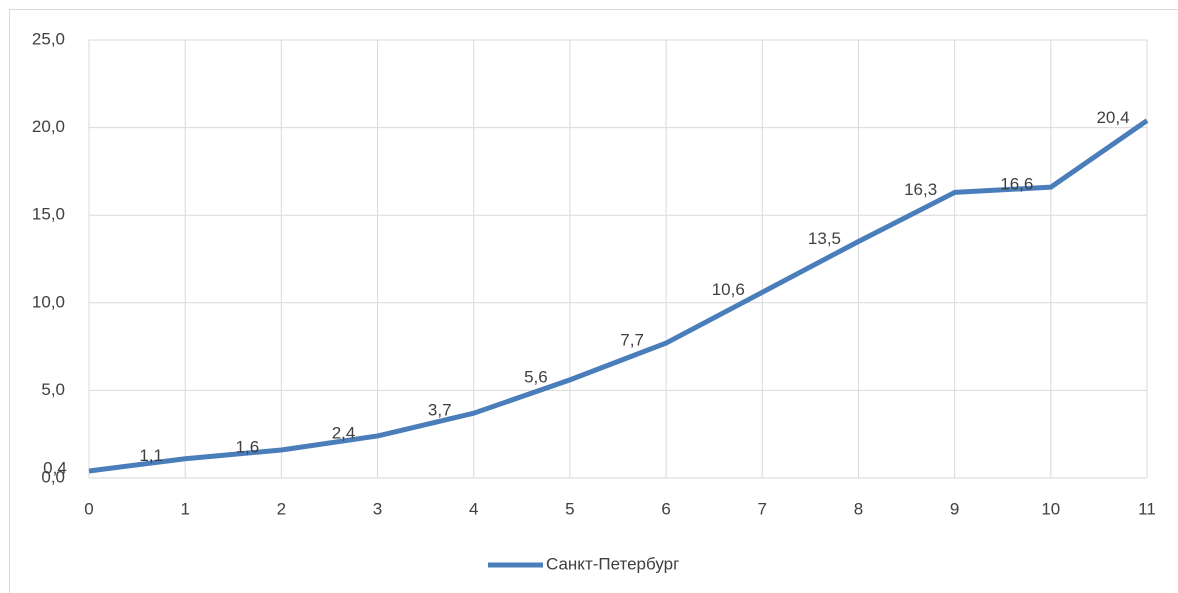  Describe the element at coordinates (1050, 508) in the screenshot. I see `x-tick-label: 10` at that location.